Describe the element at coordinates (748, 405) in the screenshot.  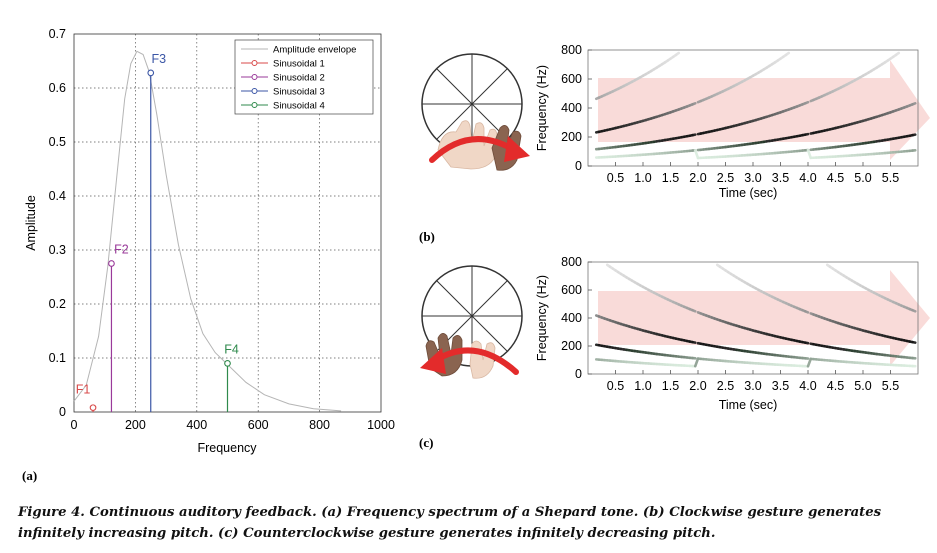
I see `x-axis-label-c: Time (sec)` at that location.